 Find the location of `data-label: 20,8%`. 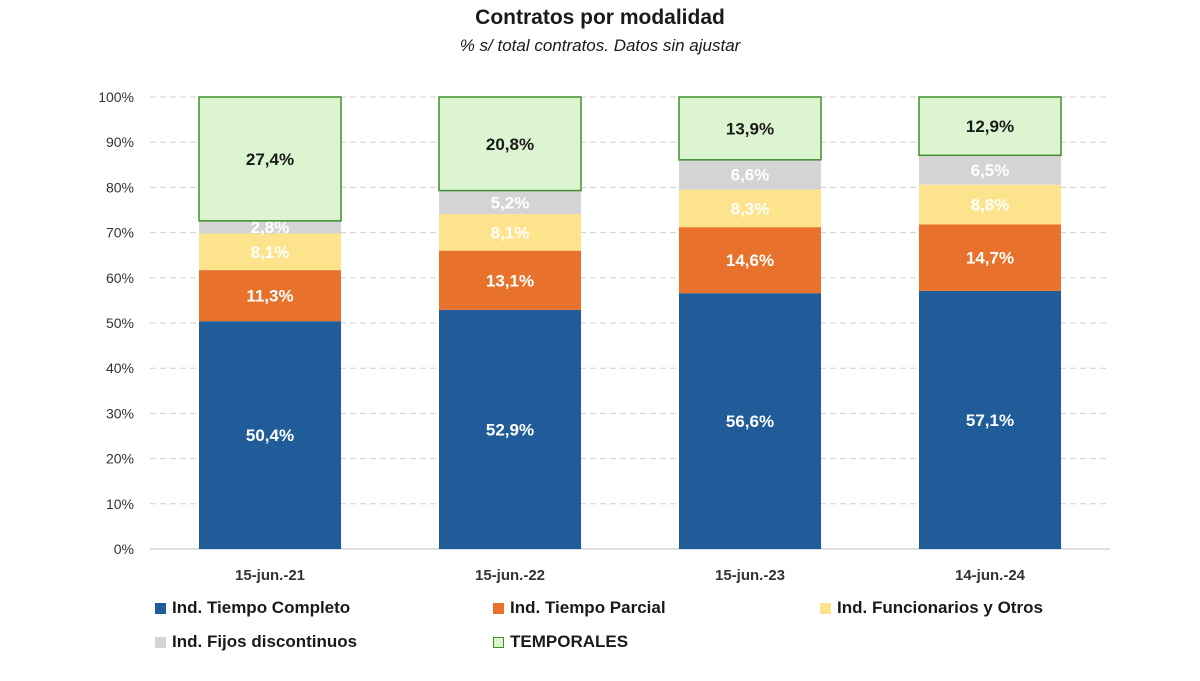

data-label: 20,8% is located at coordinates (510, 144).